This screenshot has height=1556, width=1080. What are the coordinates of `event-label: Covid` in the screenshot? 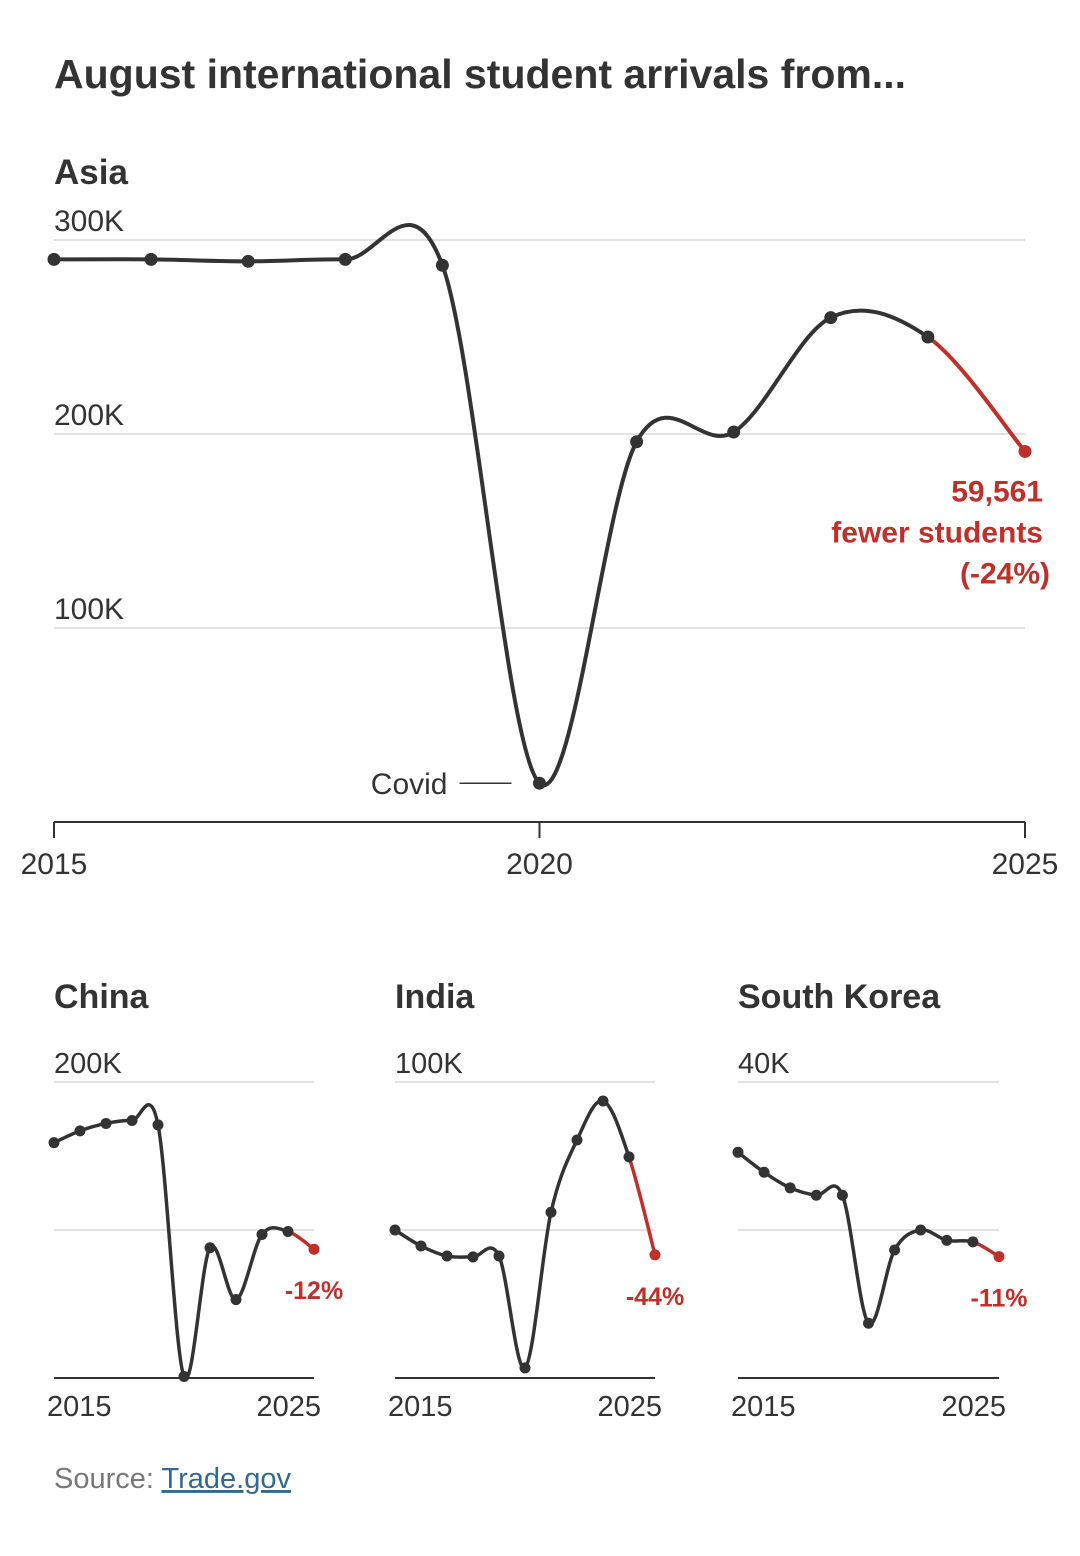 It's located at (409, 784).